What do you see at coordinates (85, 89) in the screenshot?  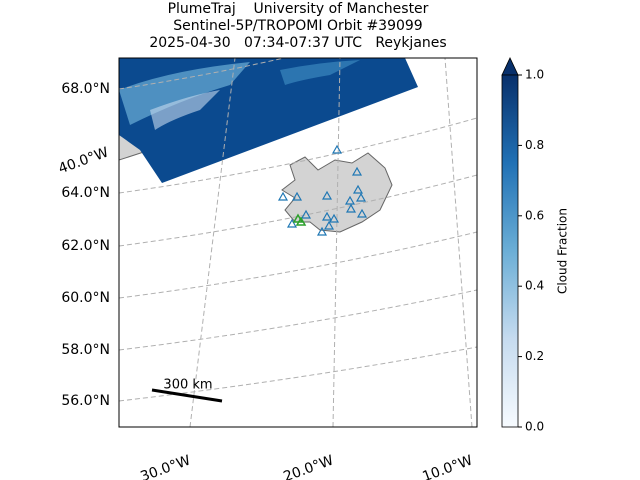 I see `lat-label: 68.0°N` at bounding box center [85, 89].